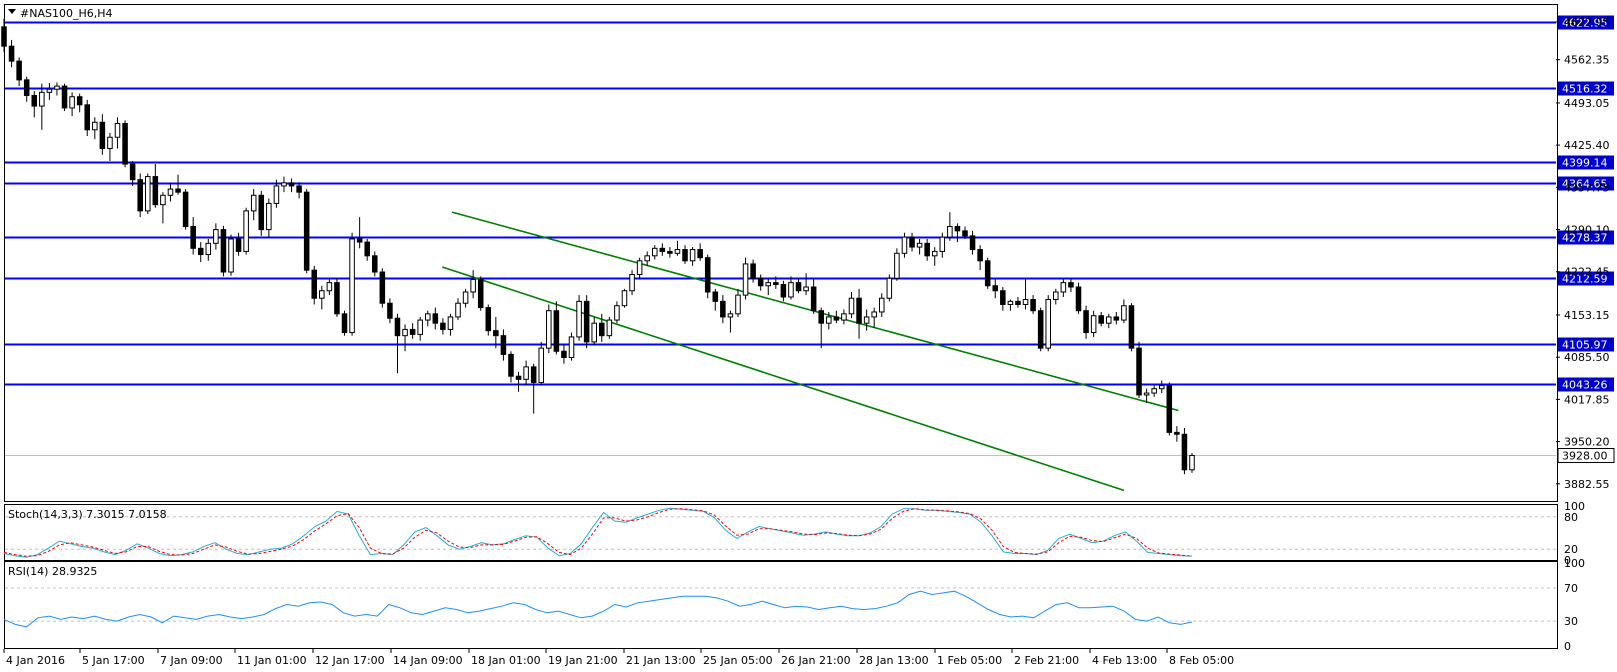 The width and height of the screenshot is (1617, 672). Describe the element at coordinates (1201, 660) in the screenshot. I see `time-tick-label: 8 Feb 05:00` at that location.